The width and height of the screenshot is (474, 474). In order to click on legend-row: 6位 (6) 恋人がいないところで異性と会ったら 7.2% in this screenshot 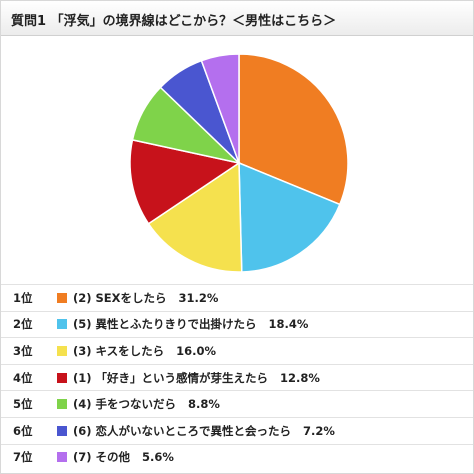, I will do `click(237, 430)`.